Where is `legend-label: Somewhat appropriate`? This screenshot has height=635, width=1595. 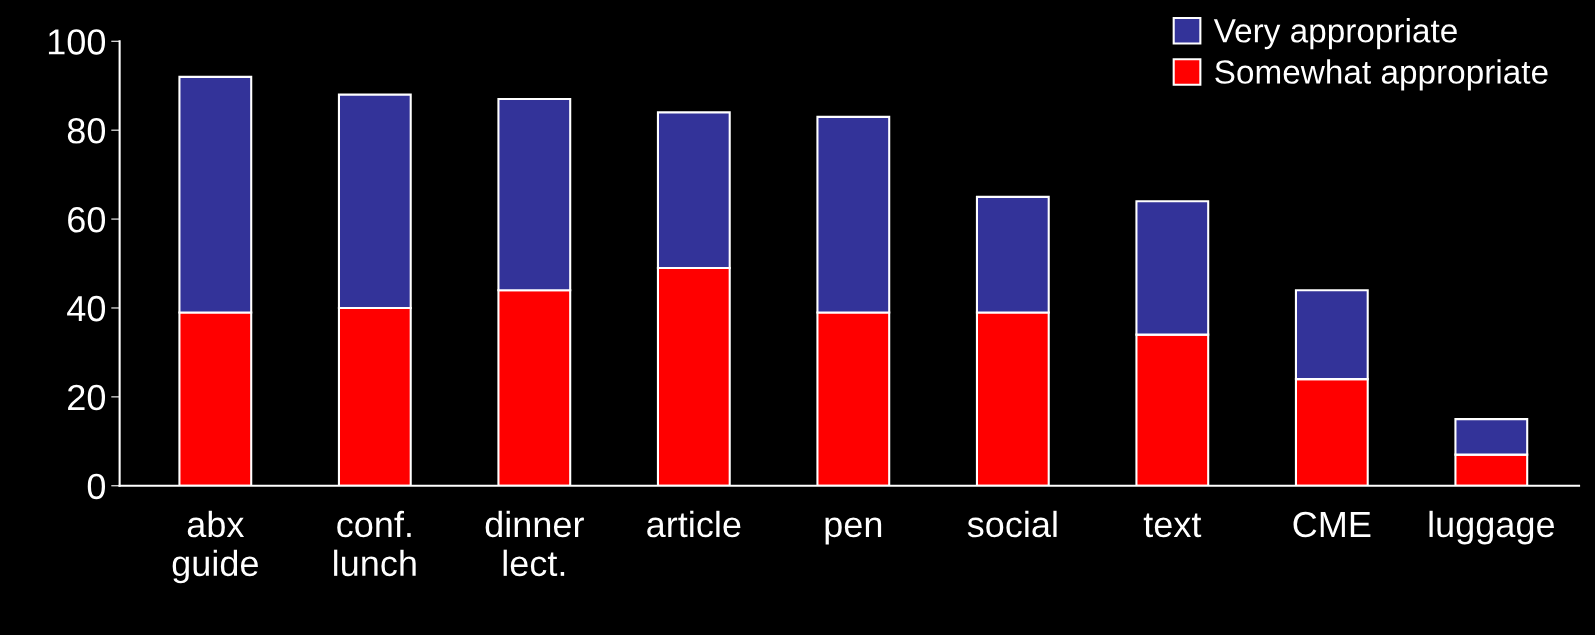 legend-label: Somewhat appropriate is located at coordinates (1381, 75).